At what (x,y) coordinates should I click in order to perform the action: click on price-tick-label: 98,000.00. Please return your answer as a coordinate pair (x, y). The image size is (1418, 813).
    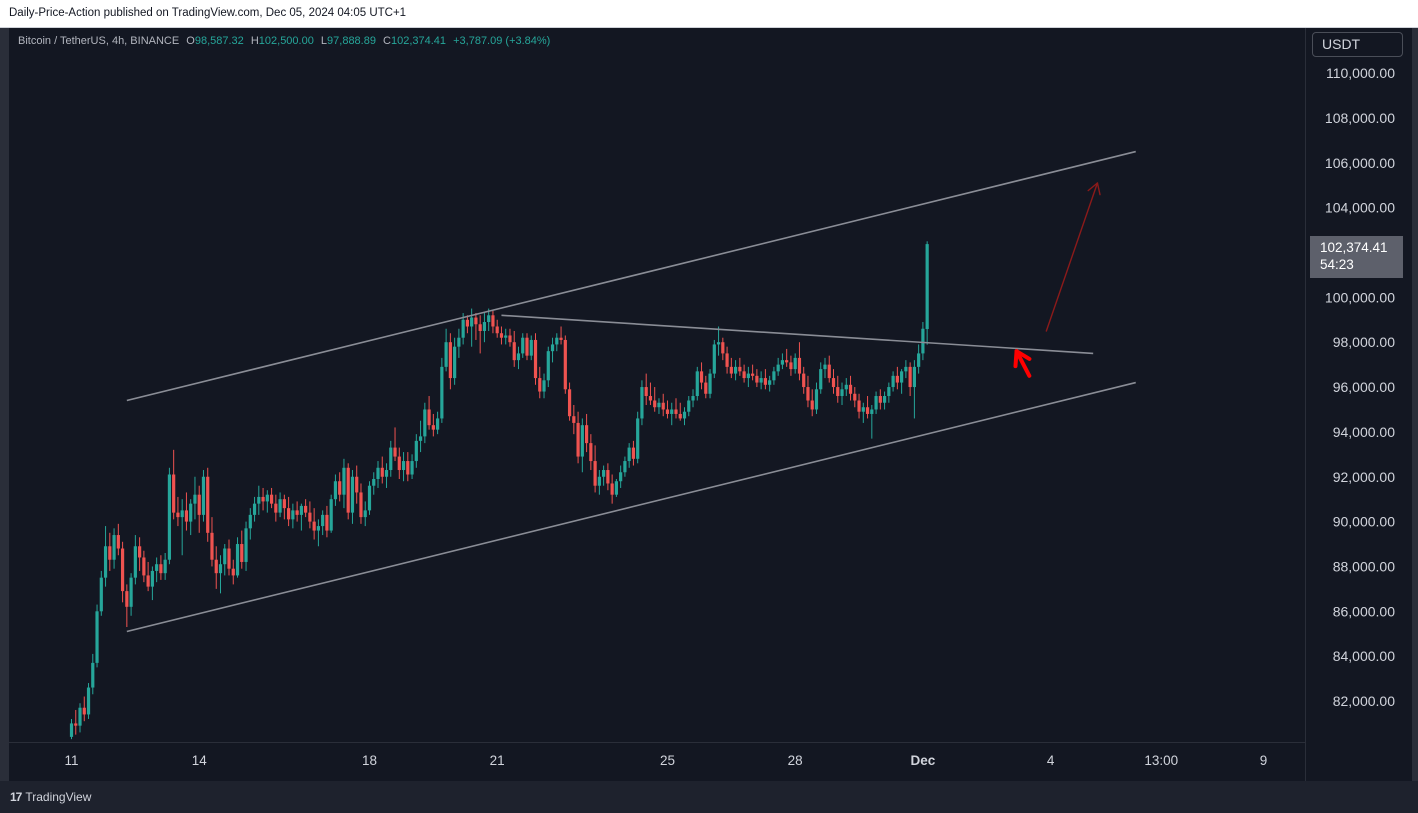
    Looking at the image, I should click on (1364, 342).